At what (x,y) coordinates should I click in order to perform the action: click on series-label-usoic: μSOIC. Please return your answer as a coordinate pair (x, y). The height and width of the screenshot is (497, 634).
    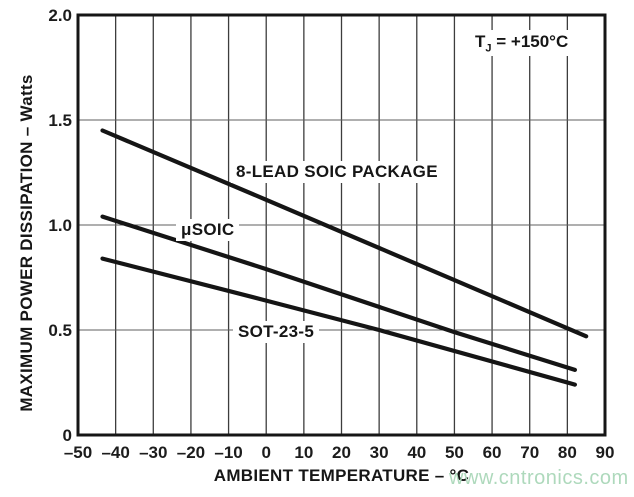
    Looking at the image, I should click on (208, 230).